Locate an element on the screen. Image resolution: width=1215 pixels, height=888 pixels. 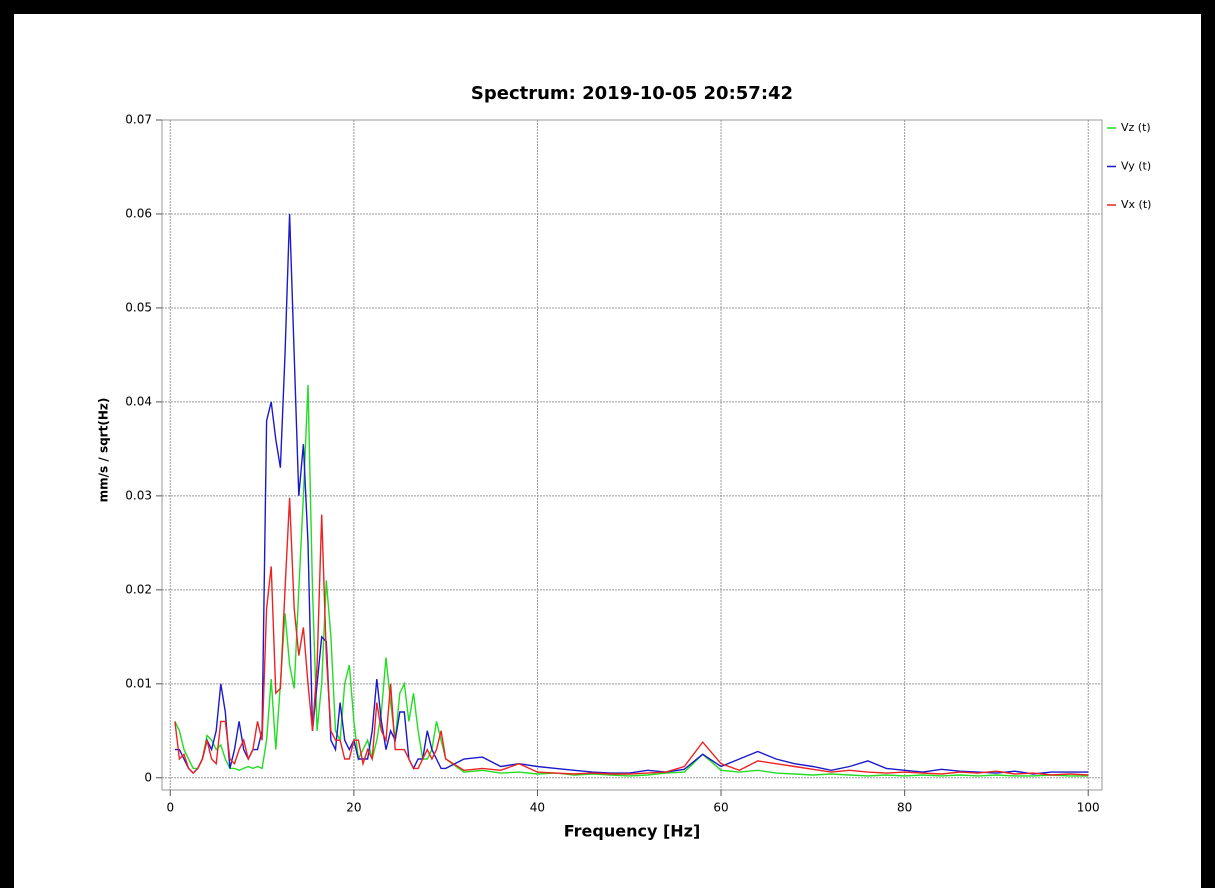
x-axis-label: Frequency [Hz] is located at coordinates (632, 831).